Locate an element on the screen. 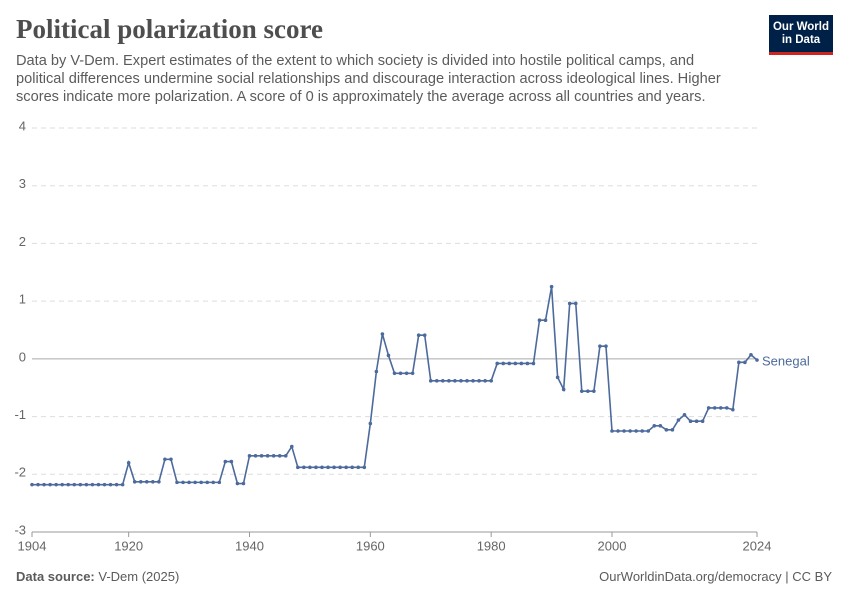 Image resolution: width=850 pixels, height=600 pixels. logo: Our World in Data is located at coordinates (801, 35).